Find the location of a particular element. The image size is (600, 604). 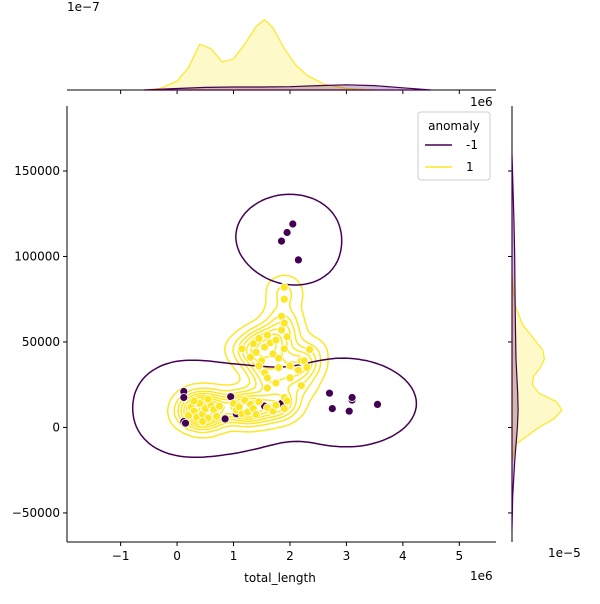

x-tick-label-0: −1 is located at coordinates (121, 556).